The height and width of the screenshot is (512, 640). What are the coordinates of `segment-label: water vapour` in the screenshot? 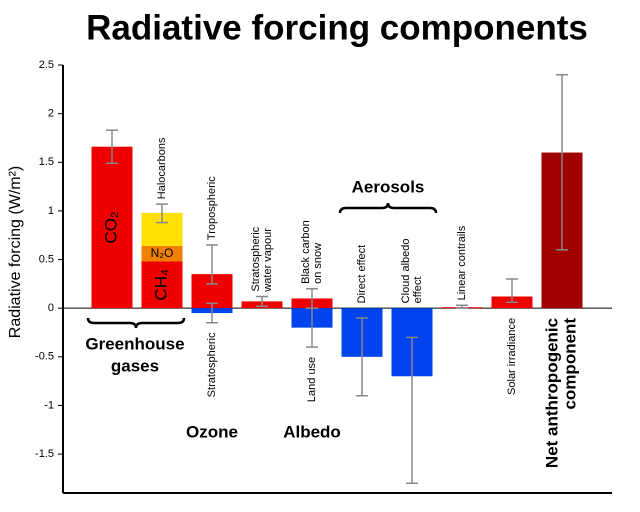 It's located at (268, 260).